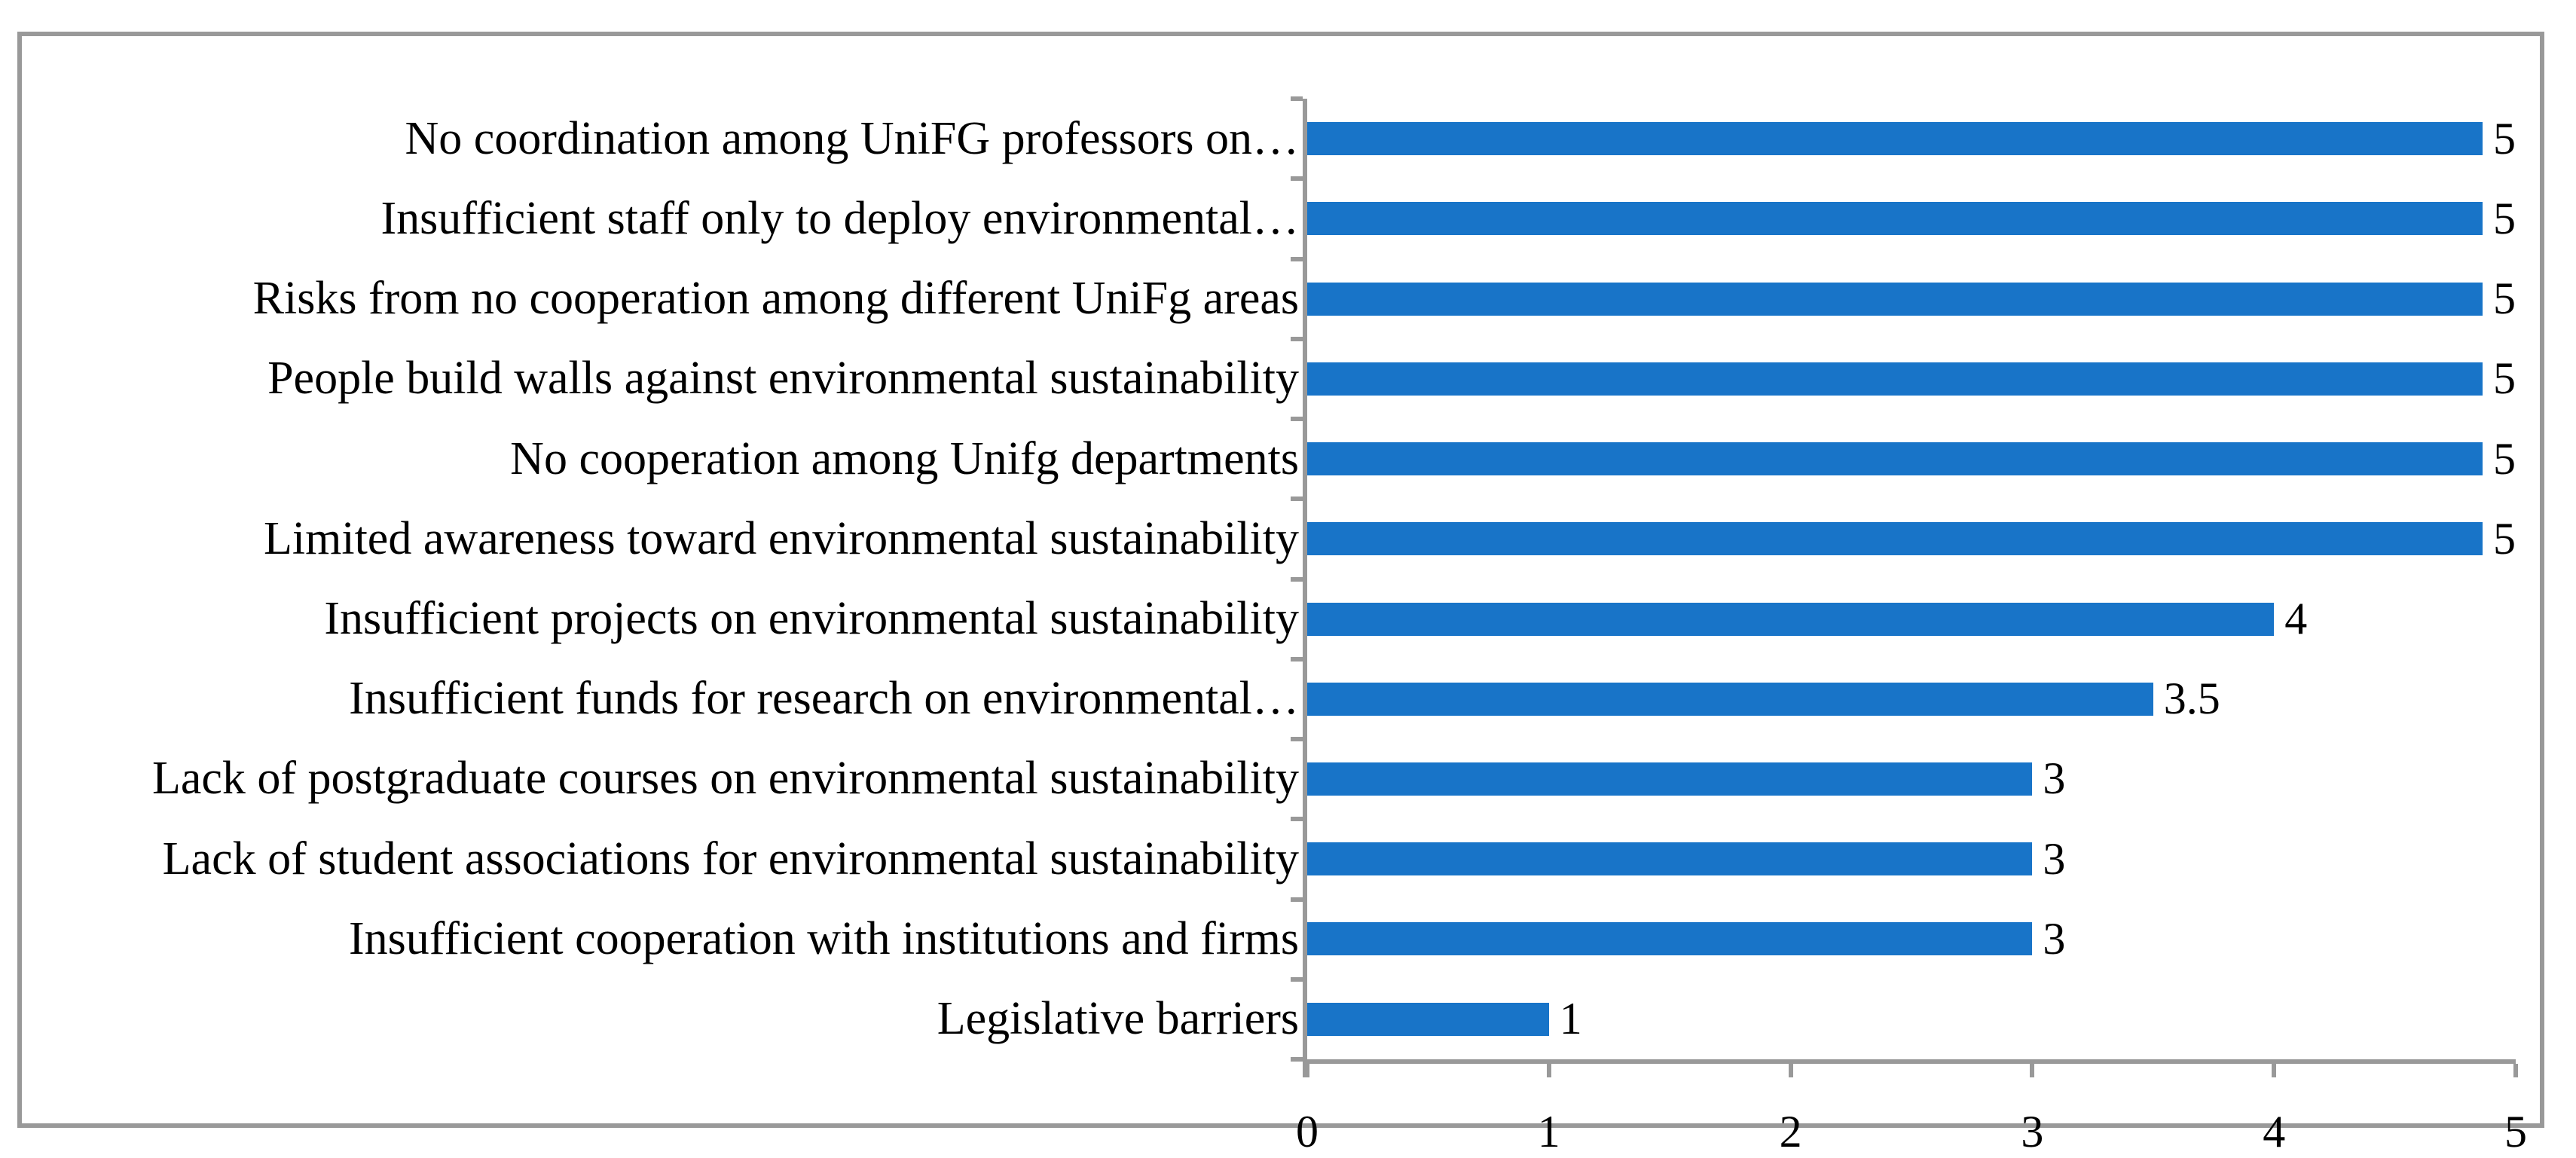  Describe the element at coordinates (1791, 1131) in the screenshot. I see `x-tick-label: 2` at that location.